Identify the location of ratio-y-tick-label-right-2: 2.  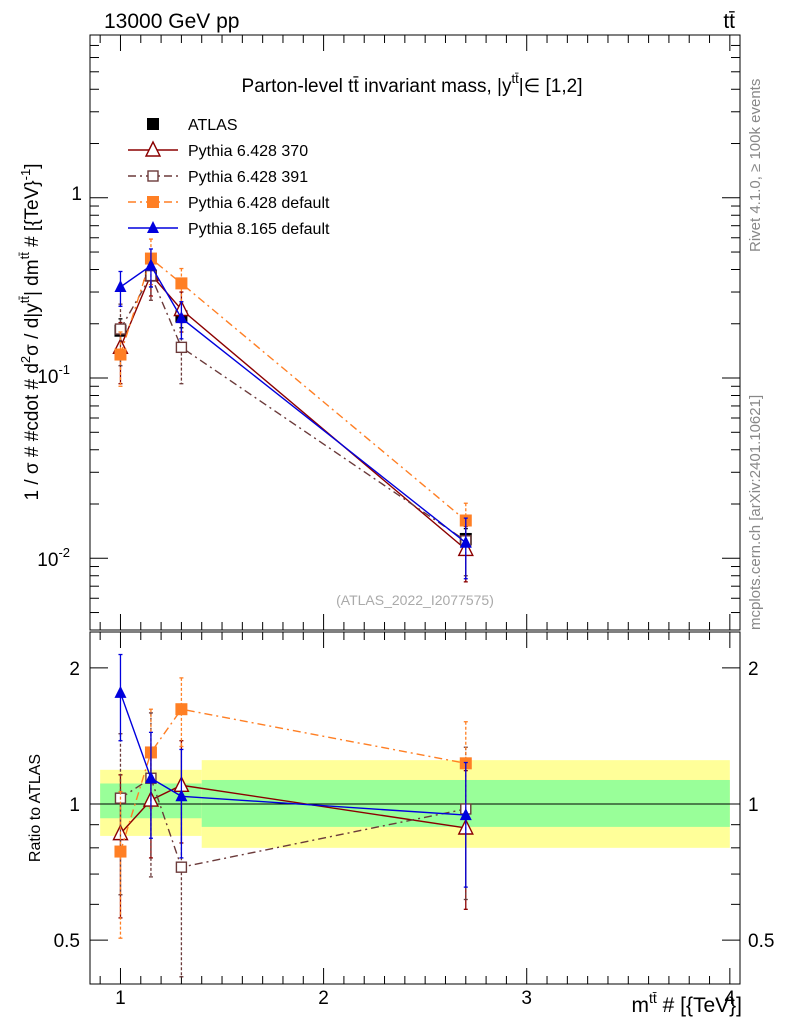
(753, 669).